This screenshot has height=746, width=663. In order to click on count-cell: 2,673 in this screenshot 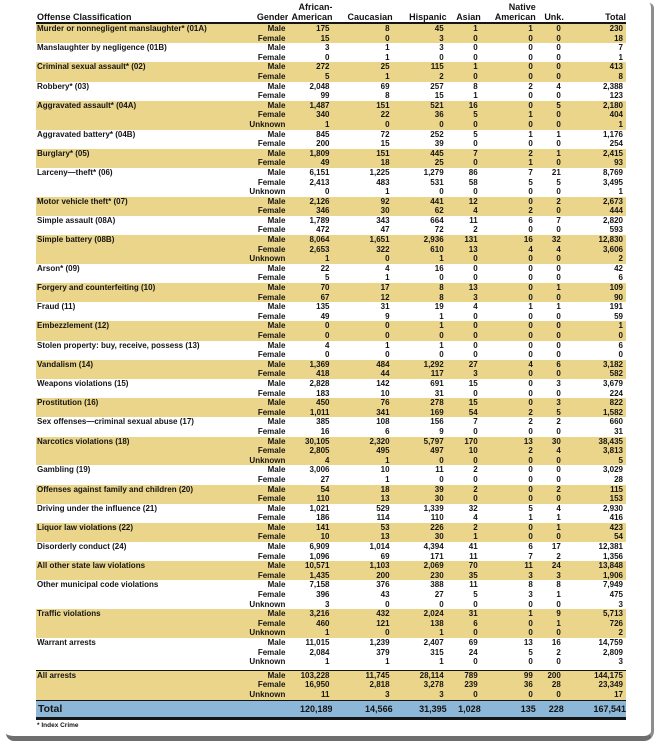, I will do `click(594, 201)`.